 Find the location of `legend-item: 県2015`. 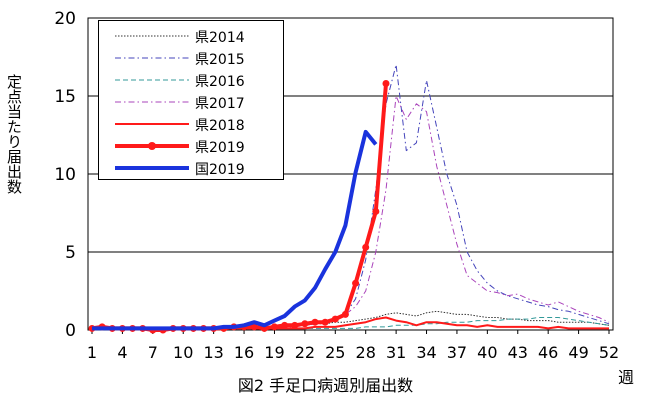

legend-item: 県2015 is located at coordinates (191, 58).